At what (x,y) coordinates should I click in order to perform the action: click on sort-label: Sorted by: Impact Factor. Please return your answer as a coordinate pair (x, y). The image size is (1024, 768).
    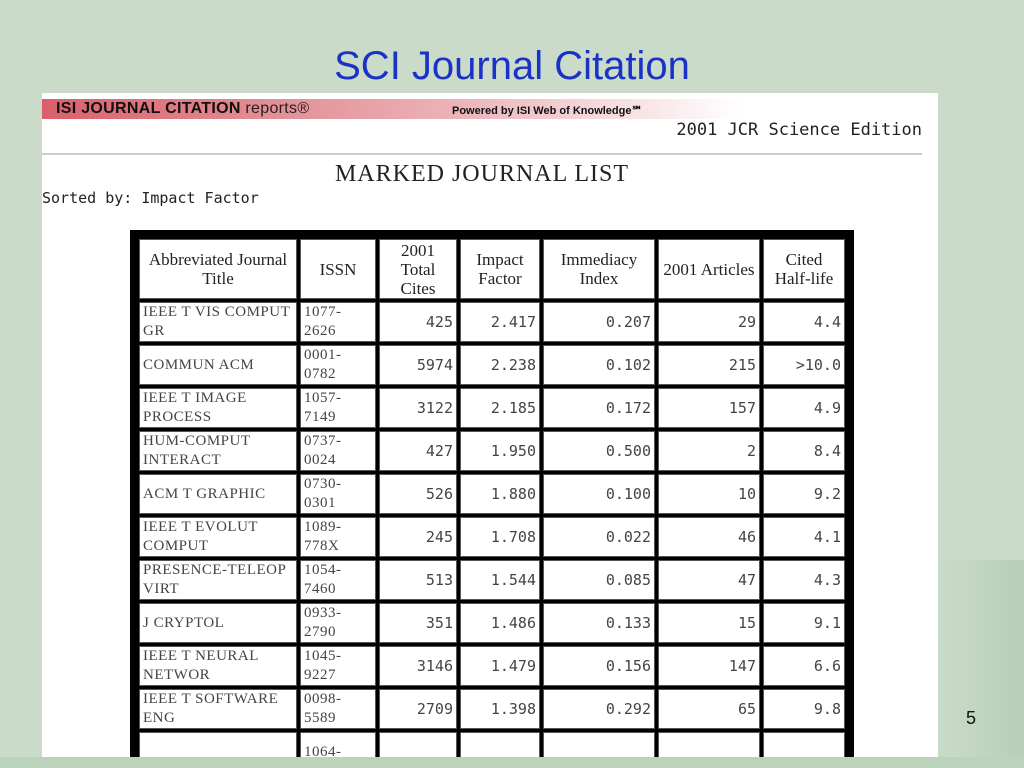
    Looking at the image, I should click on (150, 198).